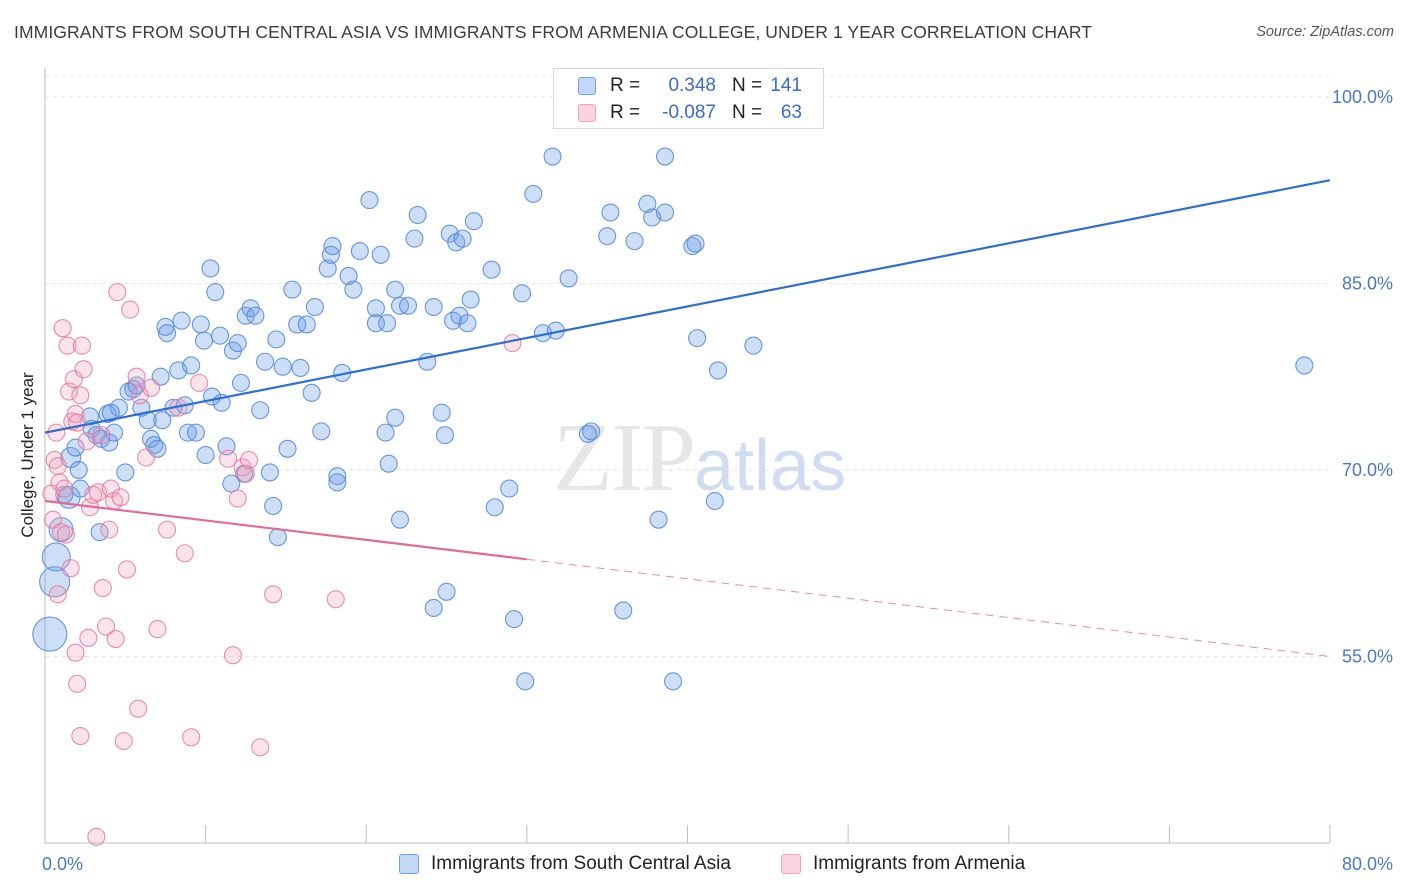  Describe the element at coordinates (688, 113) in the screenshot. I see `legend-row-armenia: R = -0.087 N = 63` at that location.